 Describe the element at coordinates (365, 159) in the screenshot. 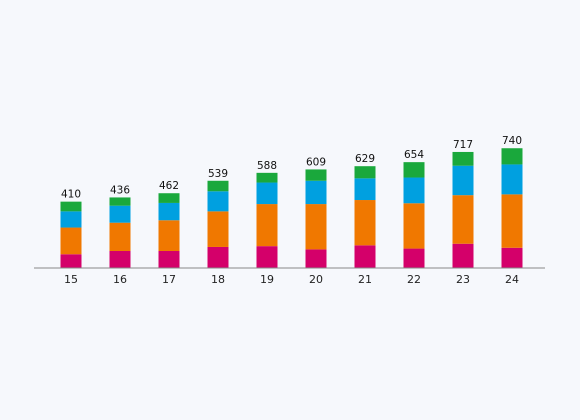

I see `total-label-21: 629` at that location.